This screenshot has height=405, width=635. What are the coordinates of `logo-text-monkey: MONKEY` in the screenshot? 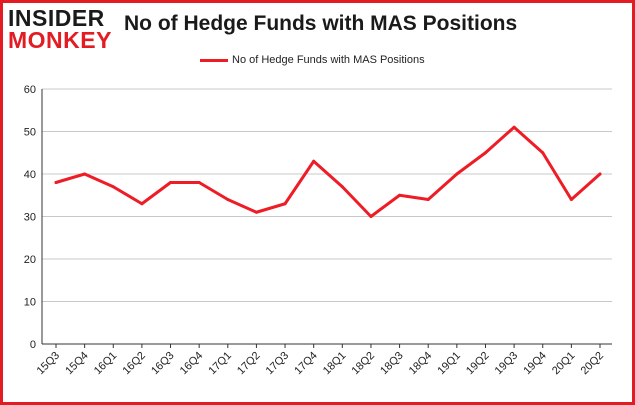 It's located at (60, 40).